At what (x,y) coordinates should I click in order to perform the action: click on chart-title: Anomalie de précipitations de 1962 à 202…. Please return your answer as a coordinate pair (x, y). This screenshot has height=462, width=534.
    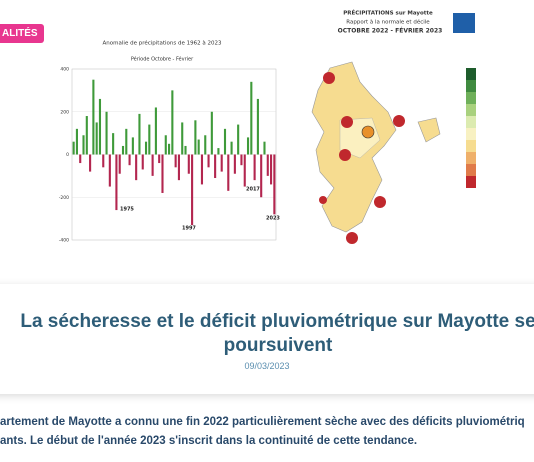
    Looking at the image, I should click on (162, 43).